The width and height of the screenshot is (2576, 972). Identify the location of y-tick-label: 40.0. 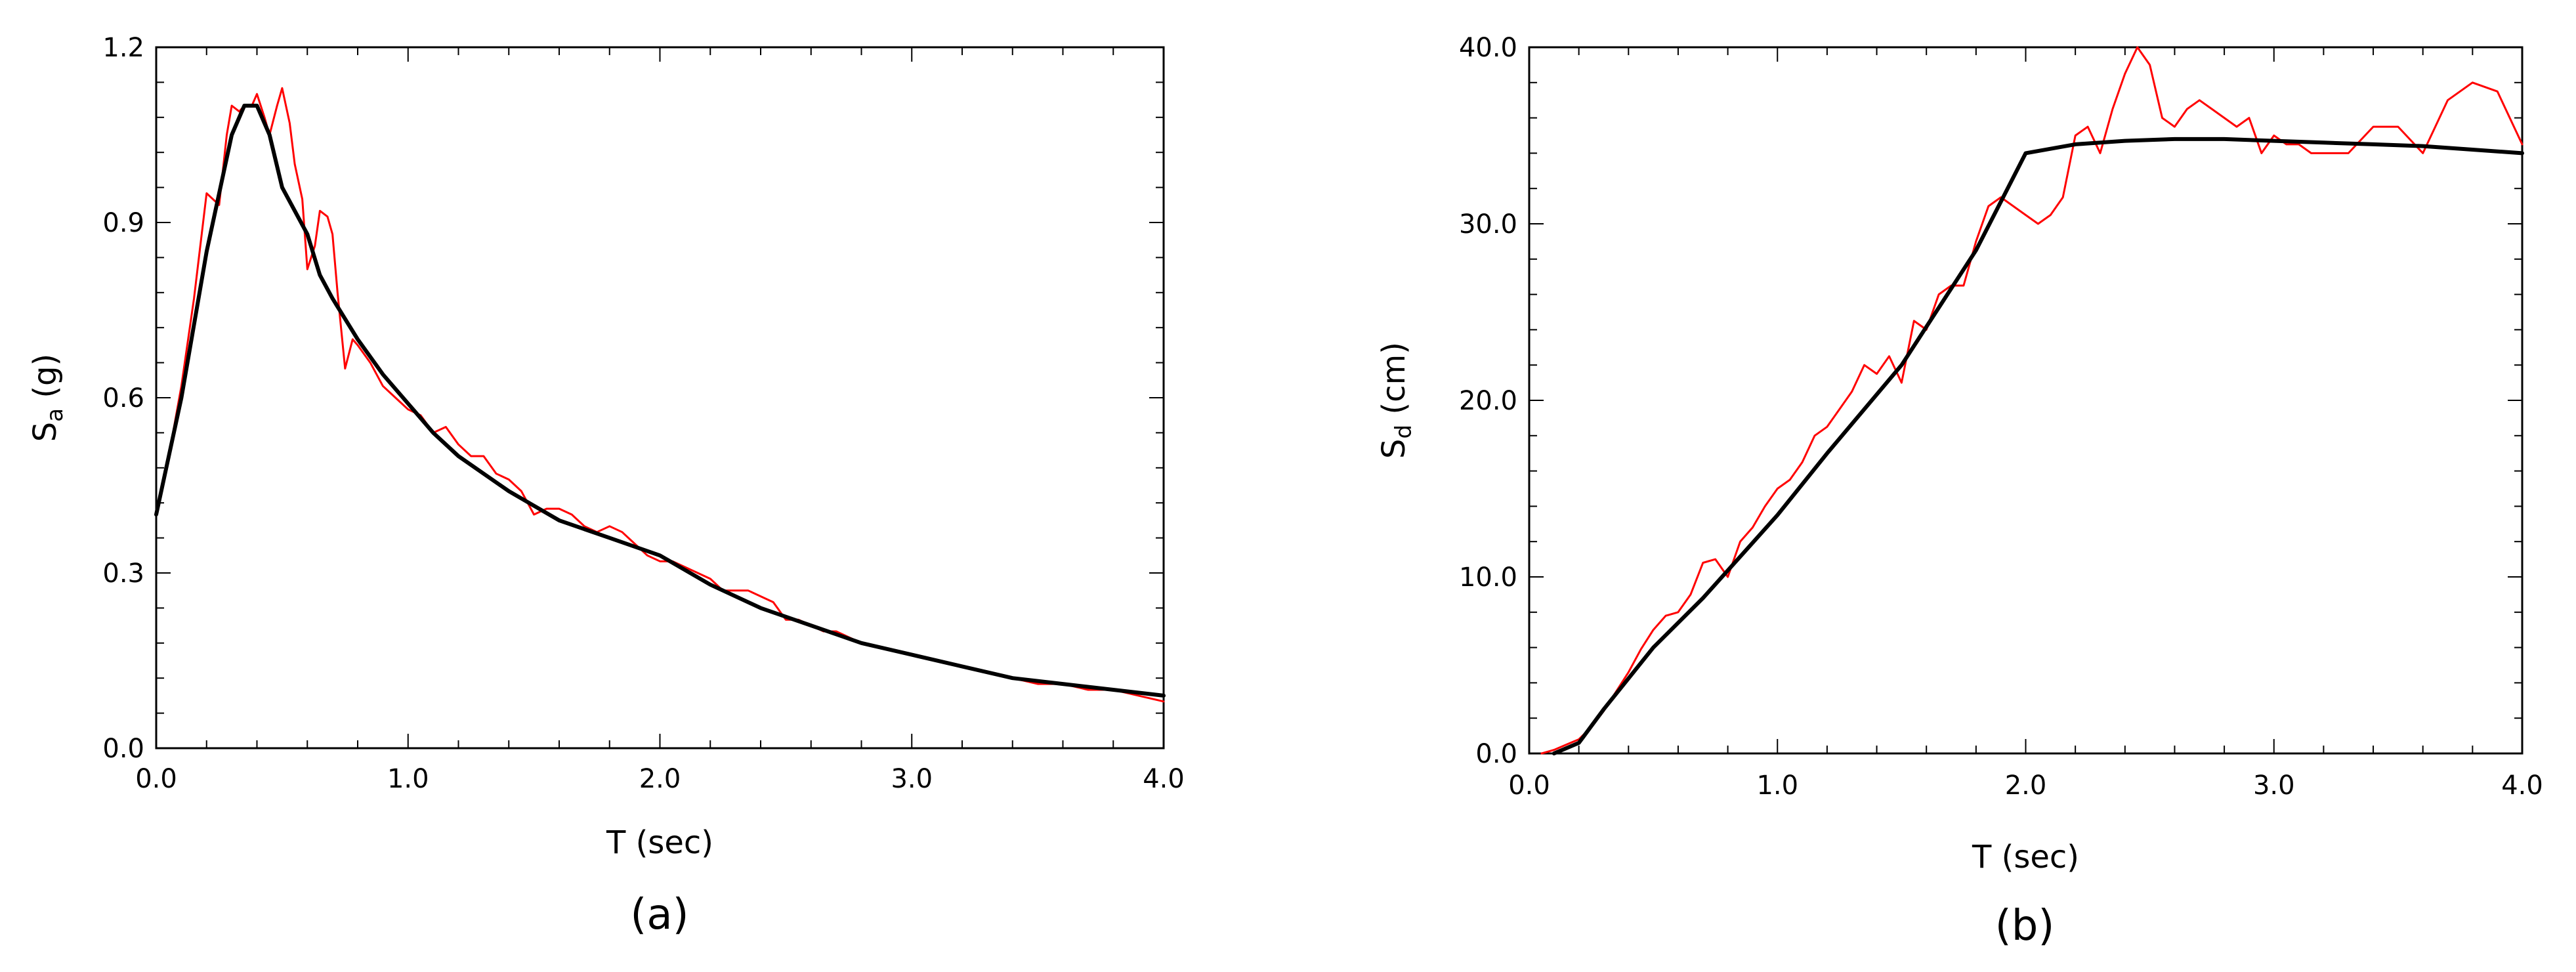
(1488, 48).